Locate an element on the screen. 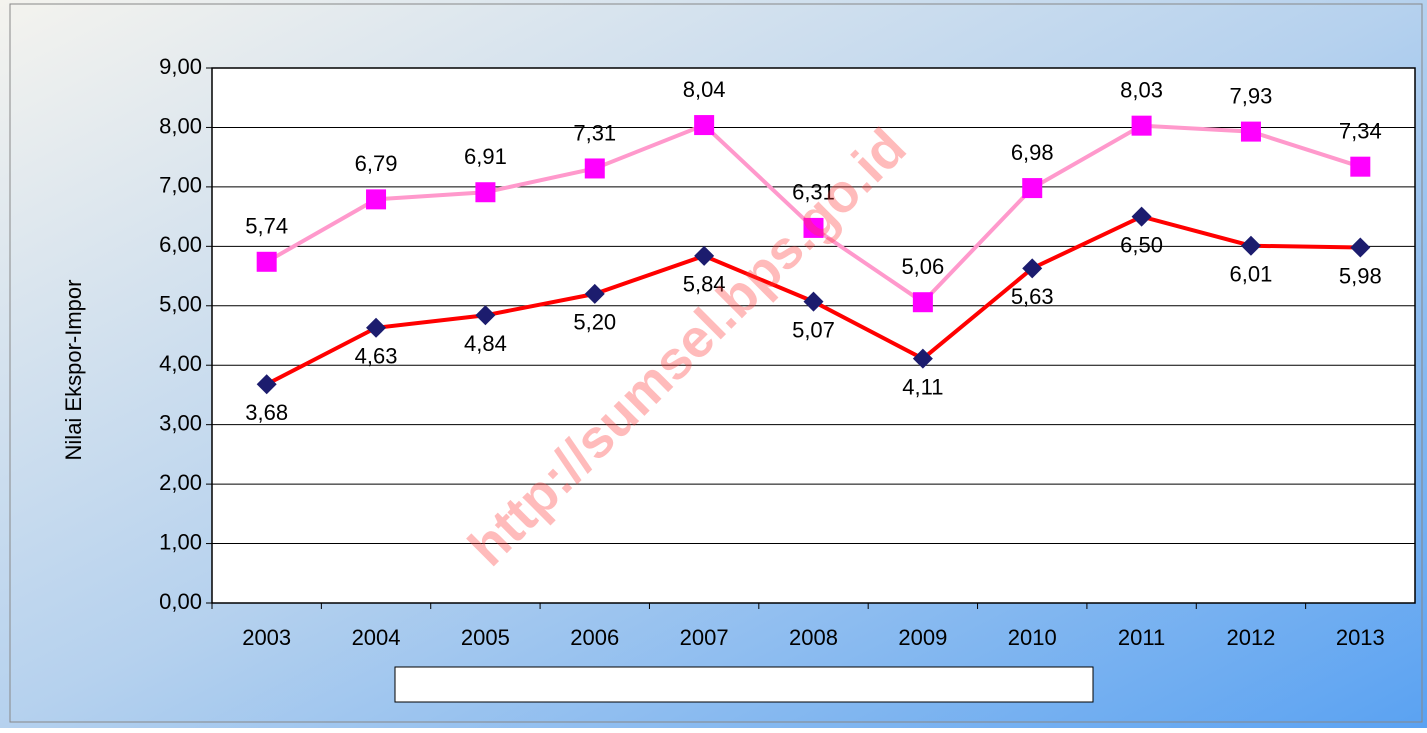 This screenshot has width=1427, height=733. data-label: 5,84 is located at coordinates (704, 284).